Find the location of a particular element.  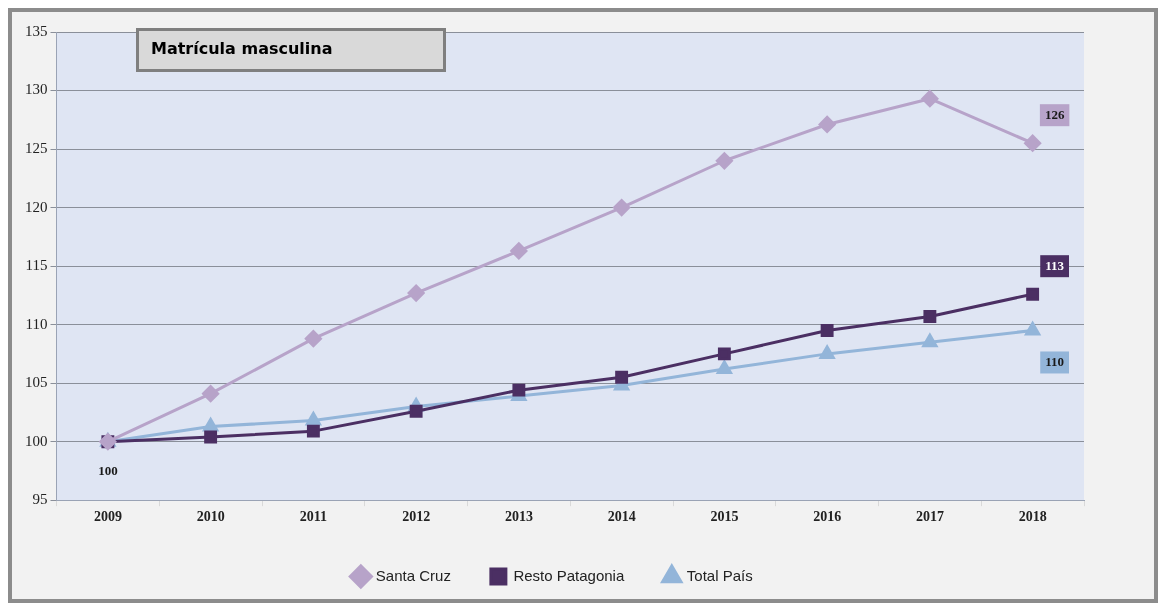

y-tick-label: 100 is located at coordinates (36, 440).